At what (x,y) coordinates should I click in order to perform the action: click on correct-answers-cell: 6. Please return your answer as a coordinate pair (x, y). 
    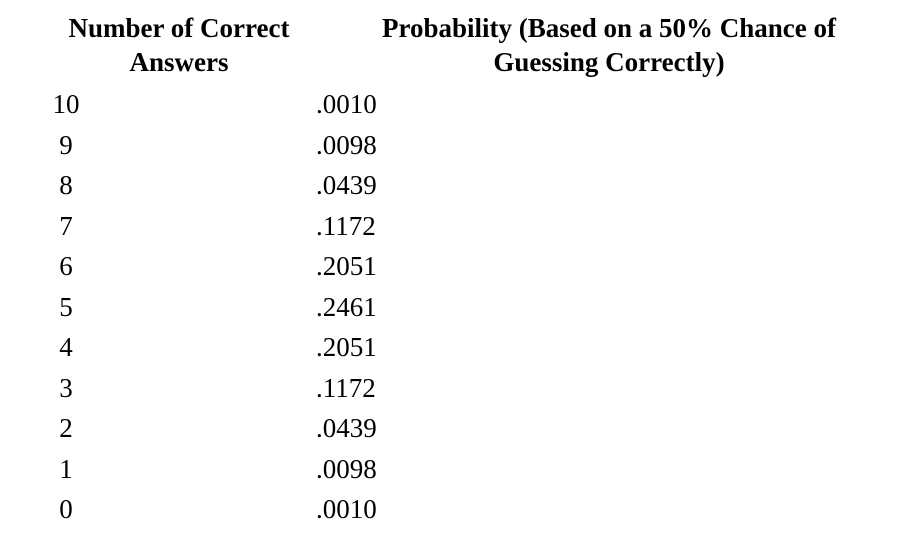
    Looking at the image, I should click on (66, 266).